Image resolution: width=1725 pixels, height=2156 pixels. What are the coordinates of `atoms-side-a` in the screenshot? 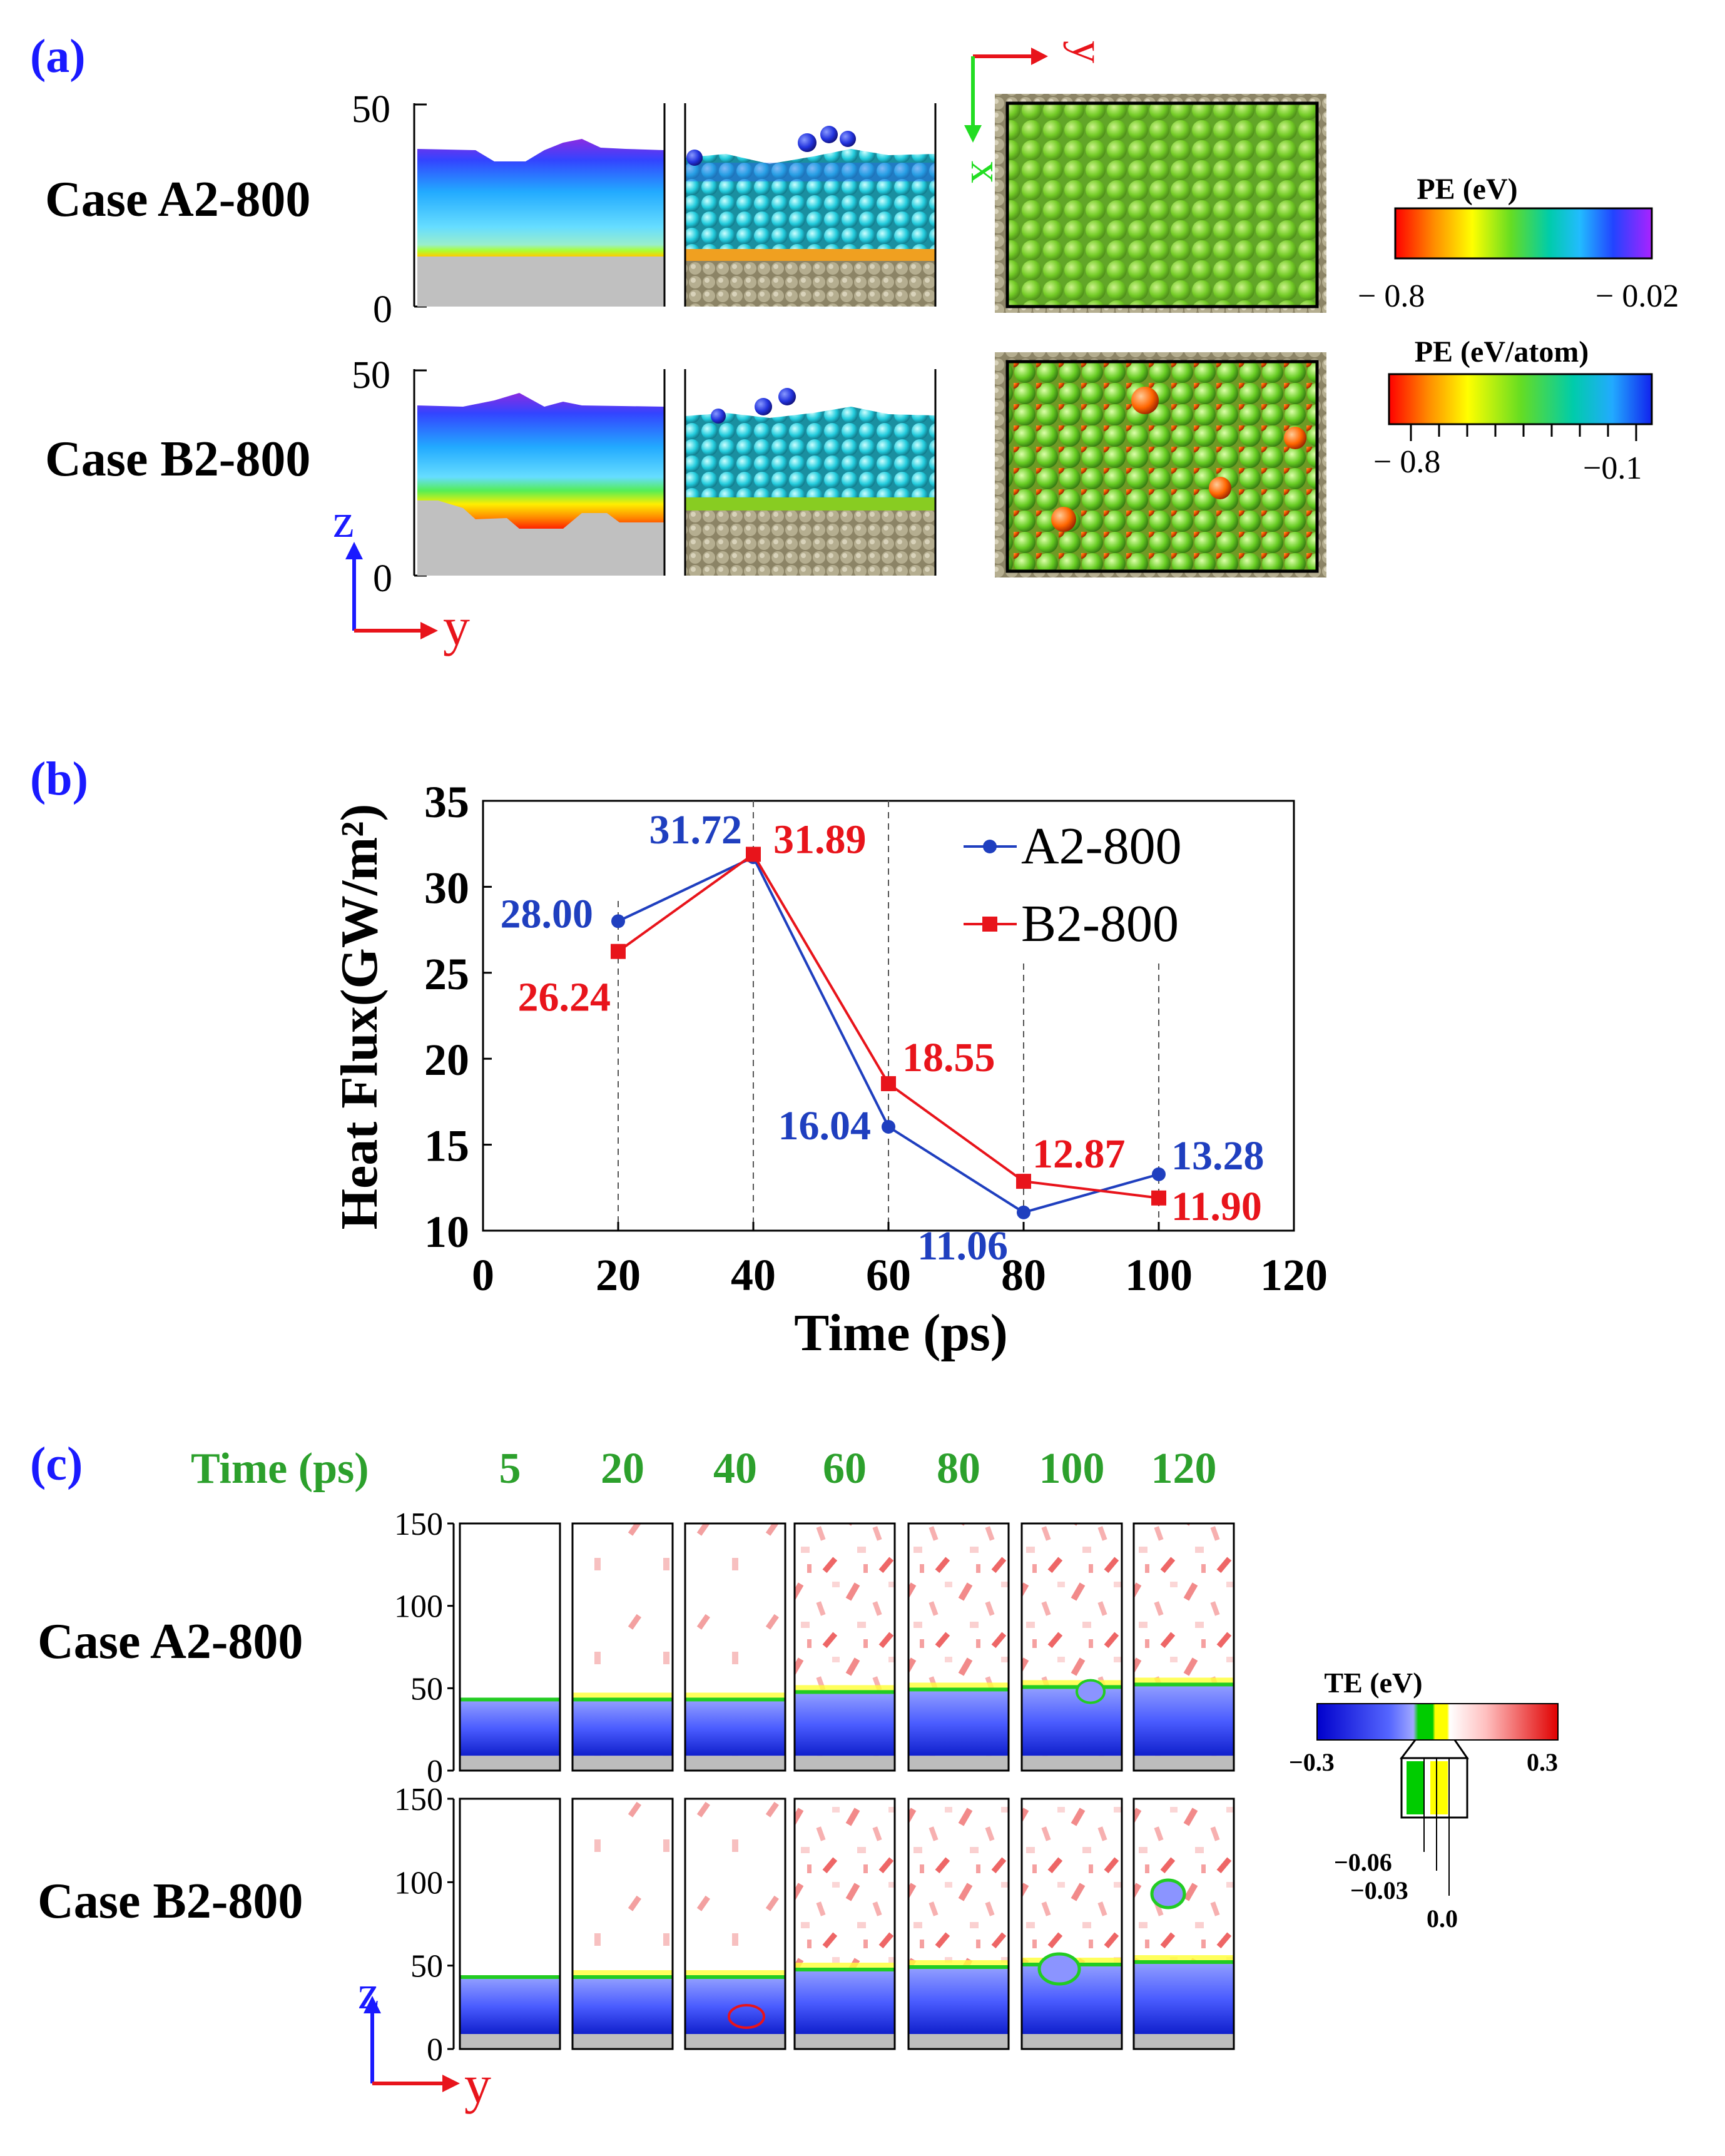 It's located at (810, 205).